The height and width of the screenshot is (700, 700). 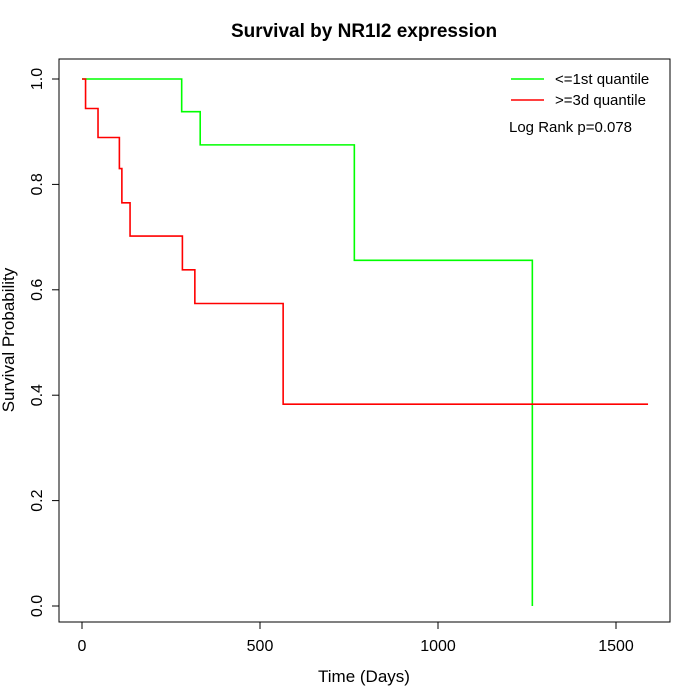 What do you see at coordinates (600, 100) in the screenshot?
I see `legend-label-1: >=3d quantile` at bounding box center [600, 100].